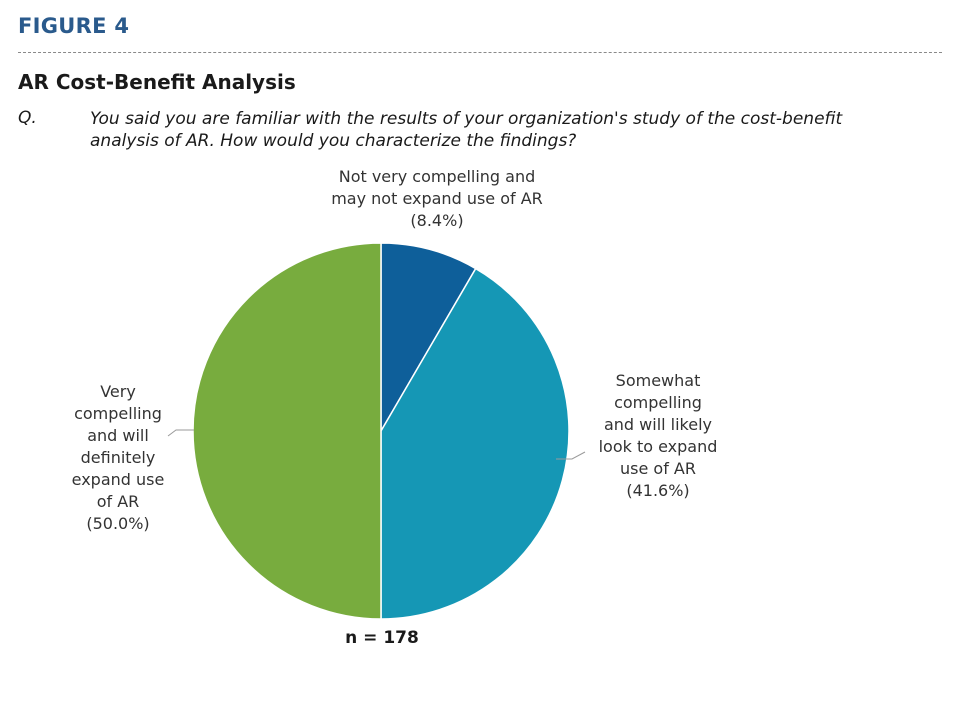  What do you see at coordinates (658, 490) in the screenshot?
I see `slice-label-value: (41.6%)` at bounding box center [658, 490].